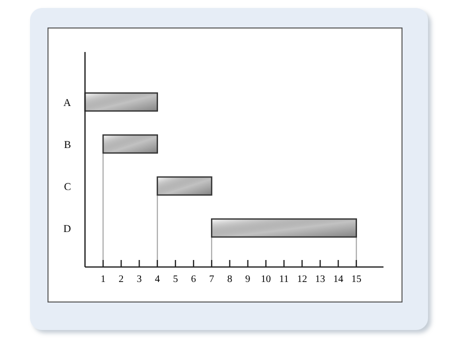 This screenshot has width=450, height=350. What do you see at coordinates (67, 103) in the screenshot?
I see `y-tick-label: A` at bounding box center [67, 103].